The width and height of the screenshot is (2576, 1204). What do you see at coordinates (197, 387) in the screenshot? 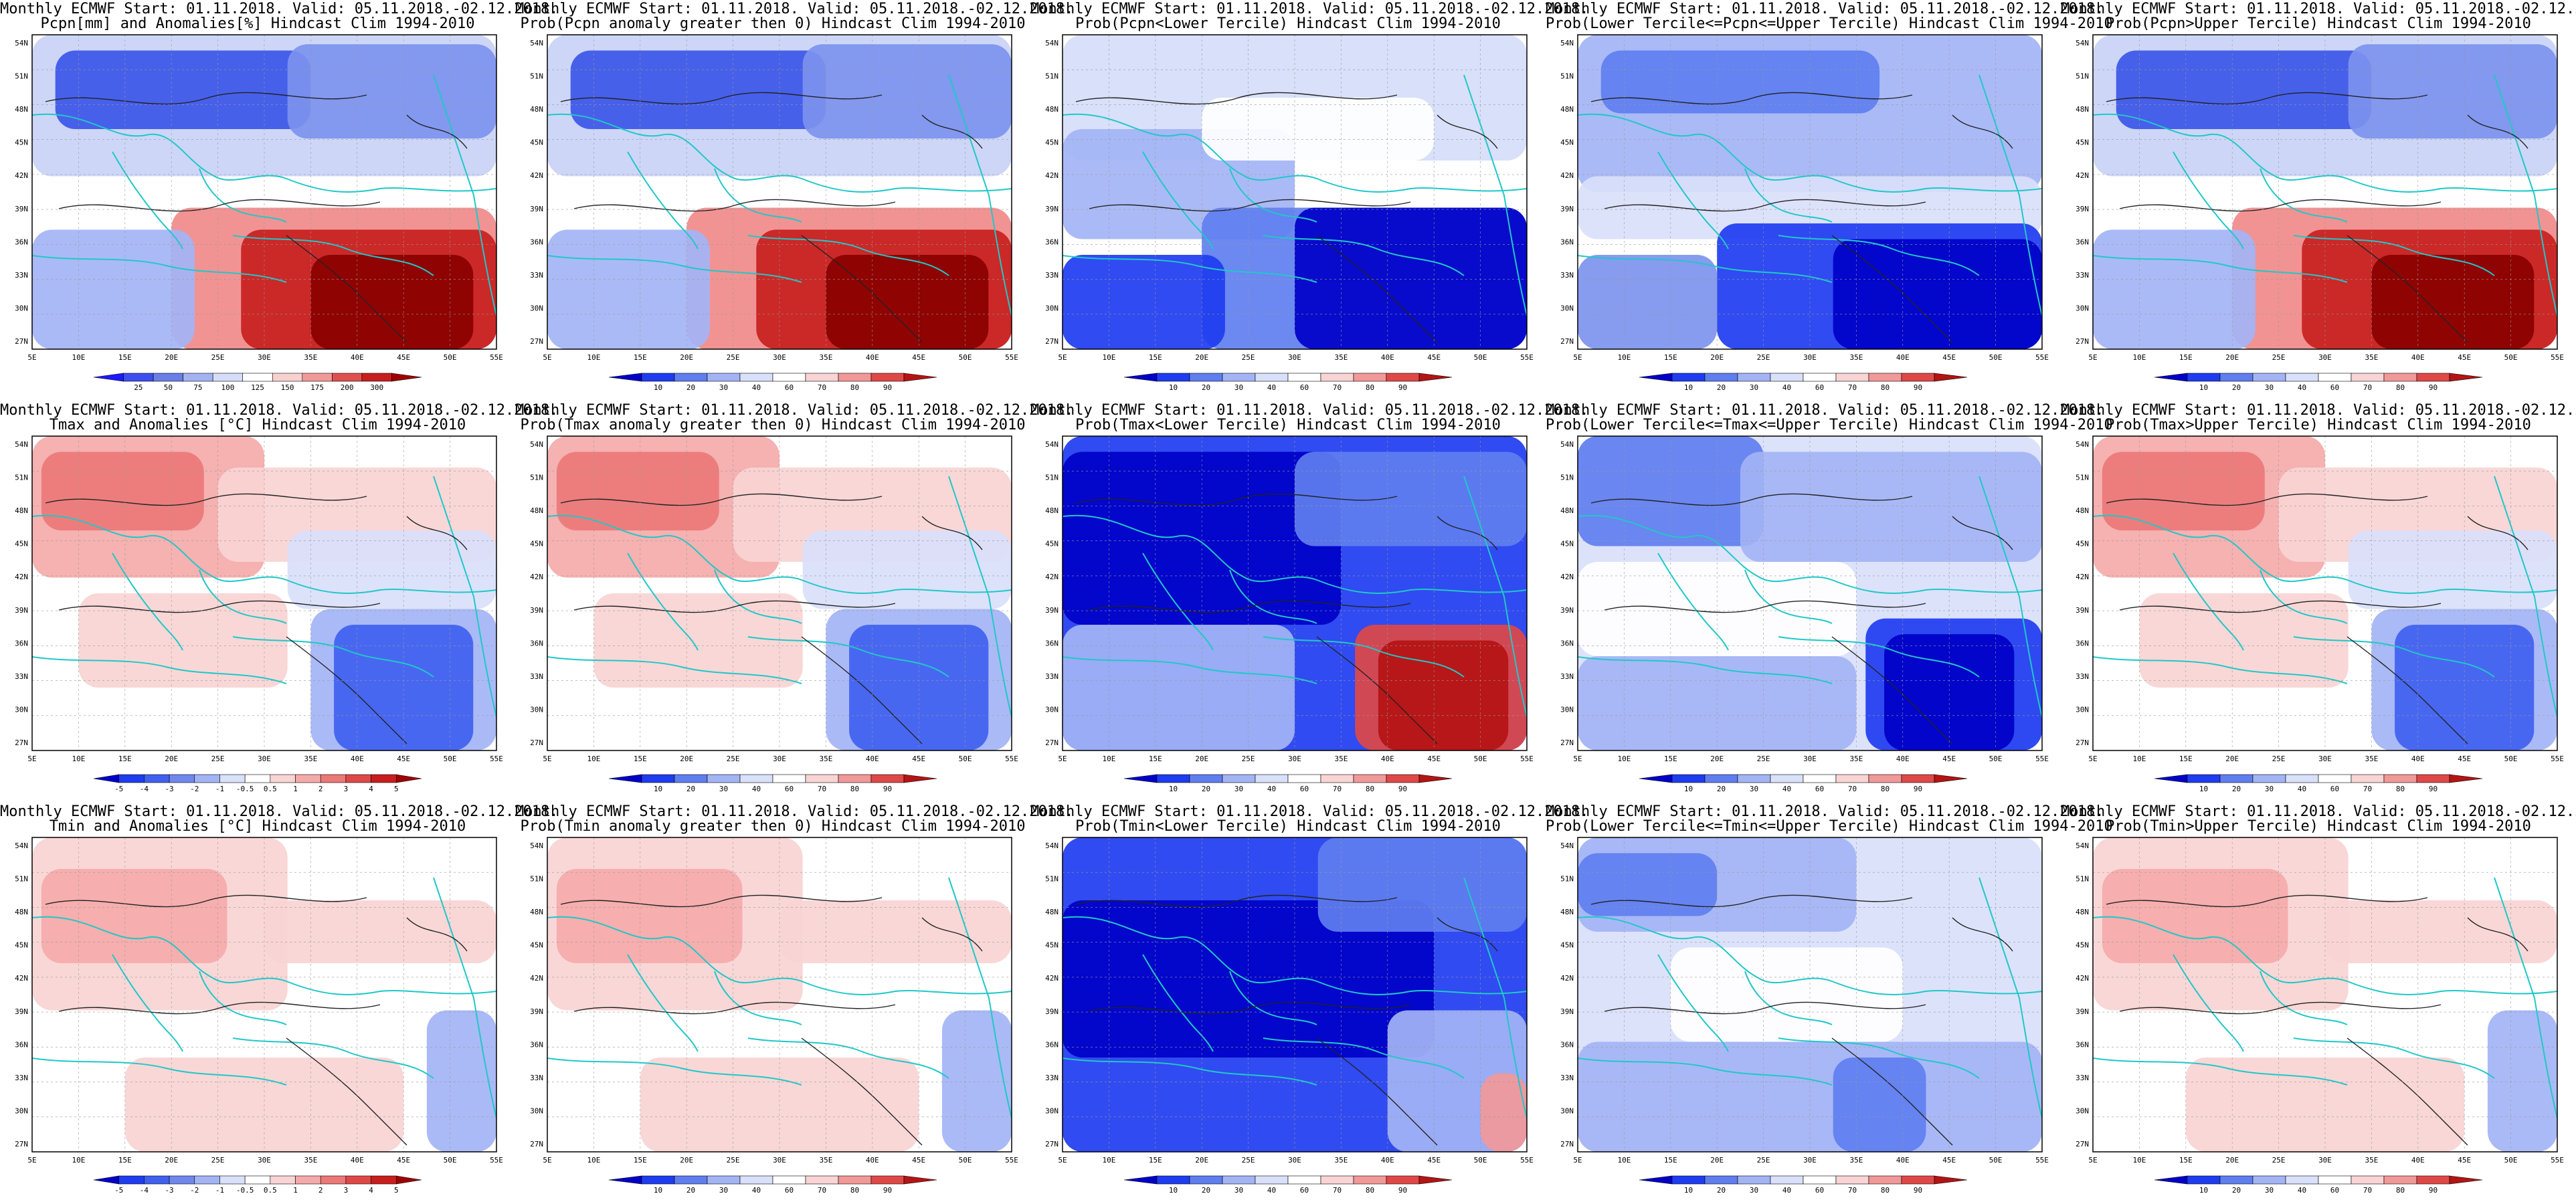
I see `colorbar-label: 75` at bounding box center [197, 387].